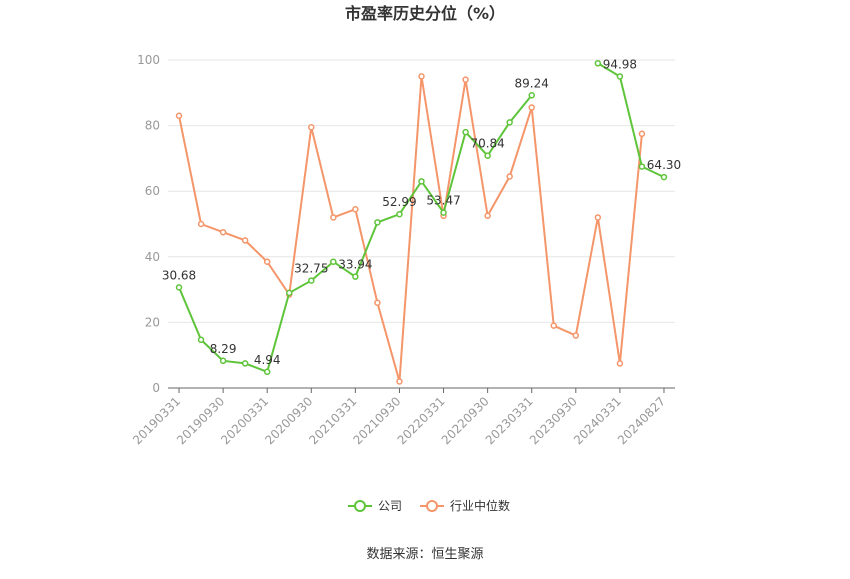 This screenshot has height=579, width=850. What do you see at coordinates (148, 60) in the screenshot?
I see `y-tick-label: 100` at bounding box center [148, 60].